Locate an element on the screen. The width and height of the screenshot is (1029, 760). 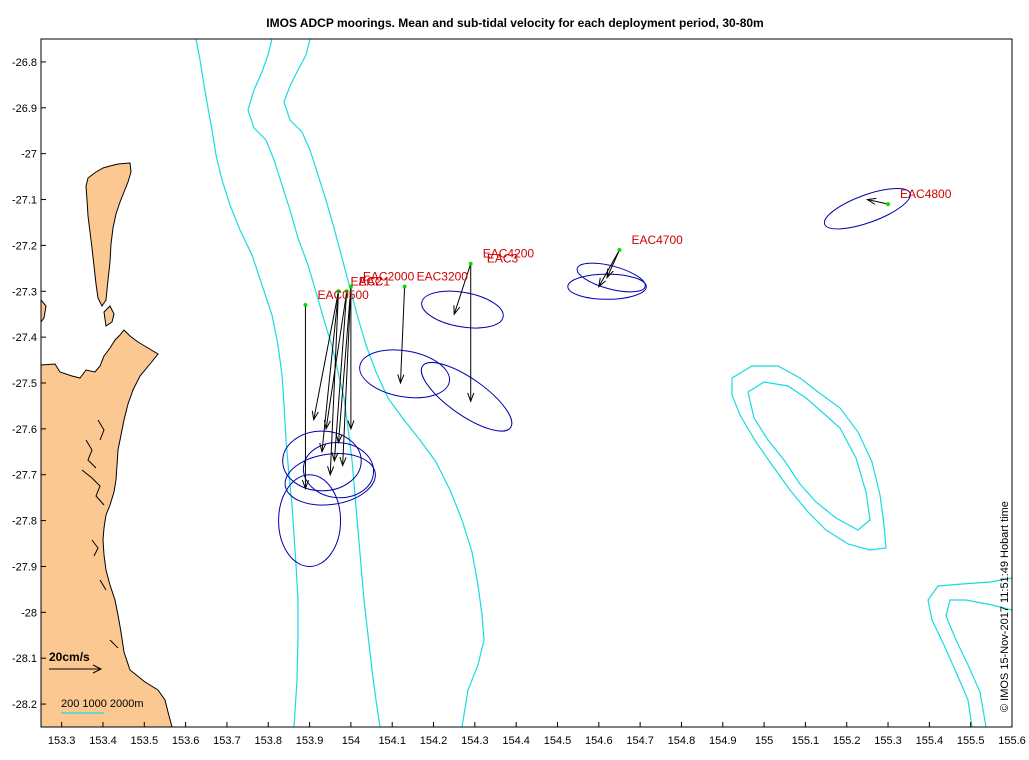
land-stradbroke-island is located at coordinates (109, 316).